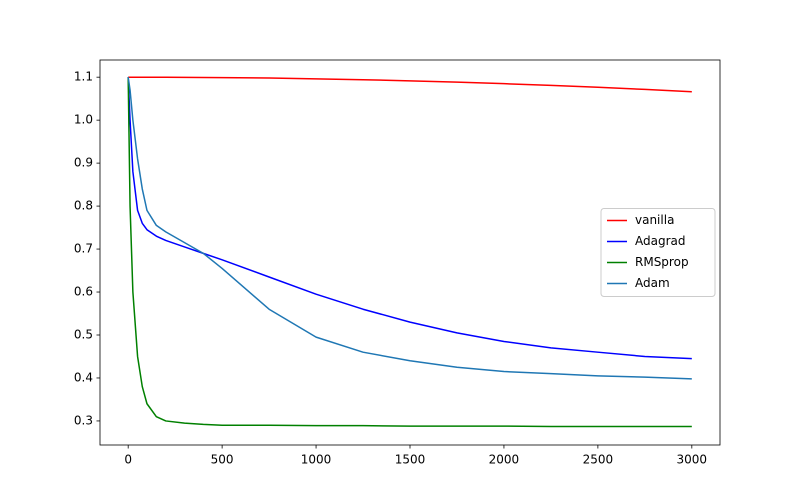 The image size is (800, 500). Describe the element at coordinates (410, 460) in the screenshot. I see `x-tick-label: 1500` at that location.